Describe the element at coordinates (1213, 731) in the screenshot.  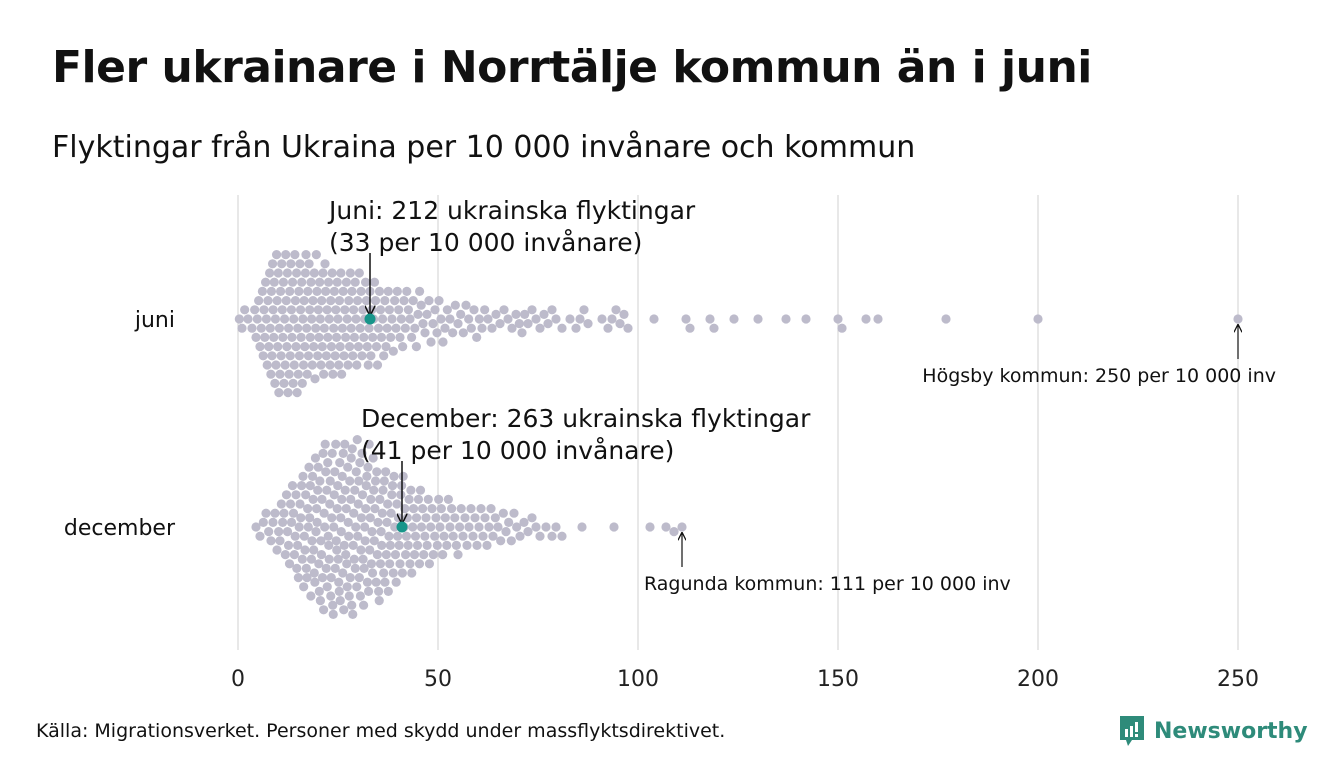
I see `newsworthy-logo: Newsworthy` at that location.